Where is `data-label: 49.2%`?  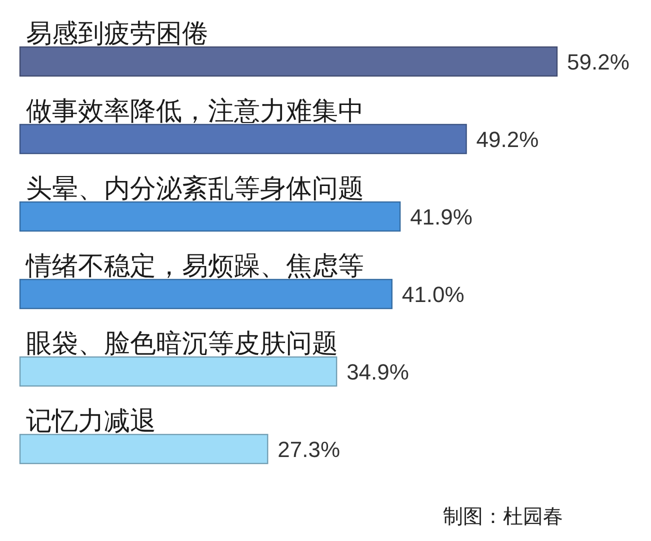 data-label: 49.2% is located at coordinates (507, 139).